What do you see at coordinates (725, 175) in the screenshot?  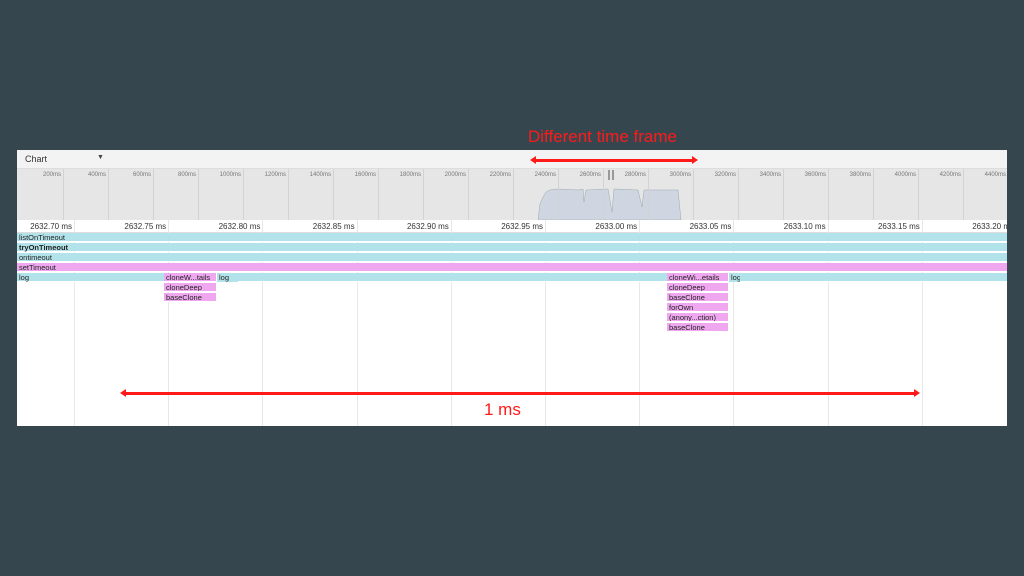 I see `overview-tick-label: 3200ms` at bounding box center [725, 175].